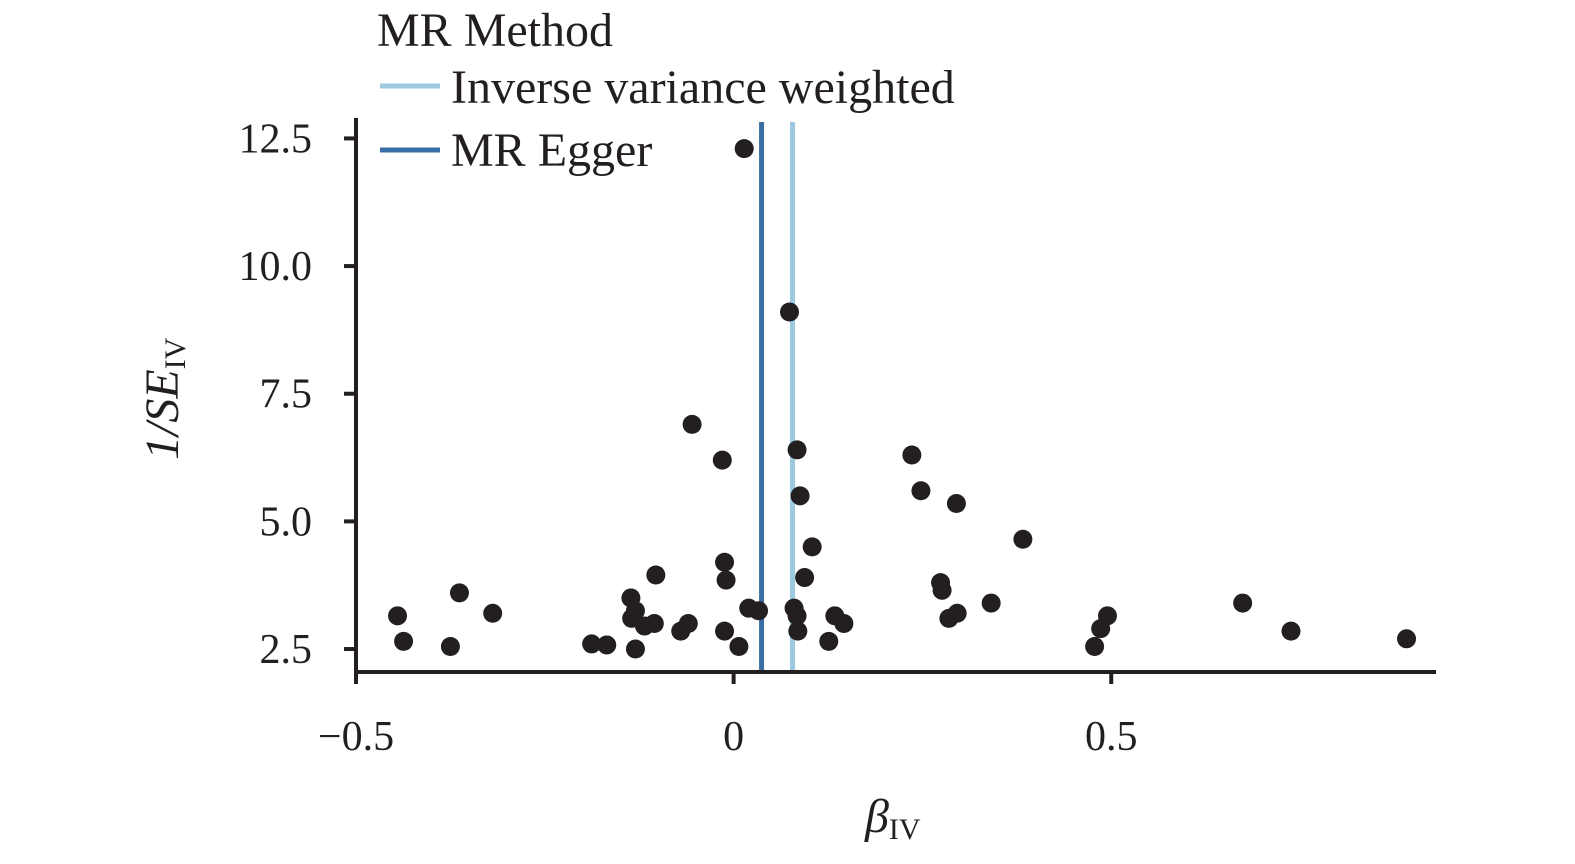  What do you see at coordinates (356, 737) in the screenshot?
I see `x-tick-label: −0.5` at bounding box center [356, 737].